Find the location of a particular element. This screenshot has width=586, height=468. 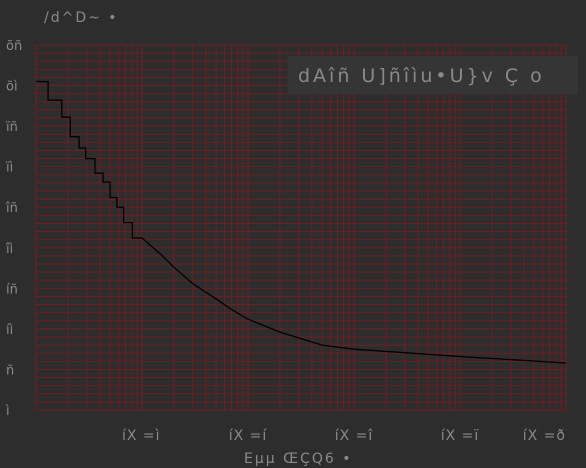

x-tick-label: íX =ì is located at coordinates (141, 436).